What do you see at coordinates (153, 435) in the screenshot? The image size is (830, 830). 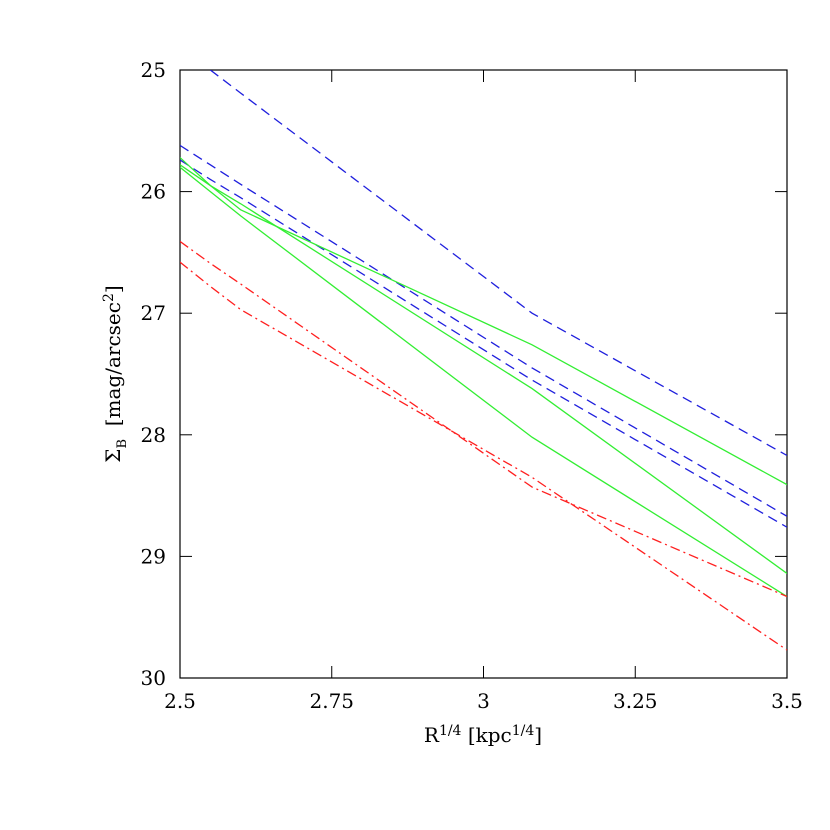 I see `y-tick-label: 28` at bounding box center [153, 435].